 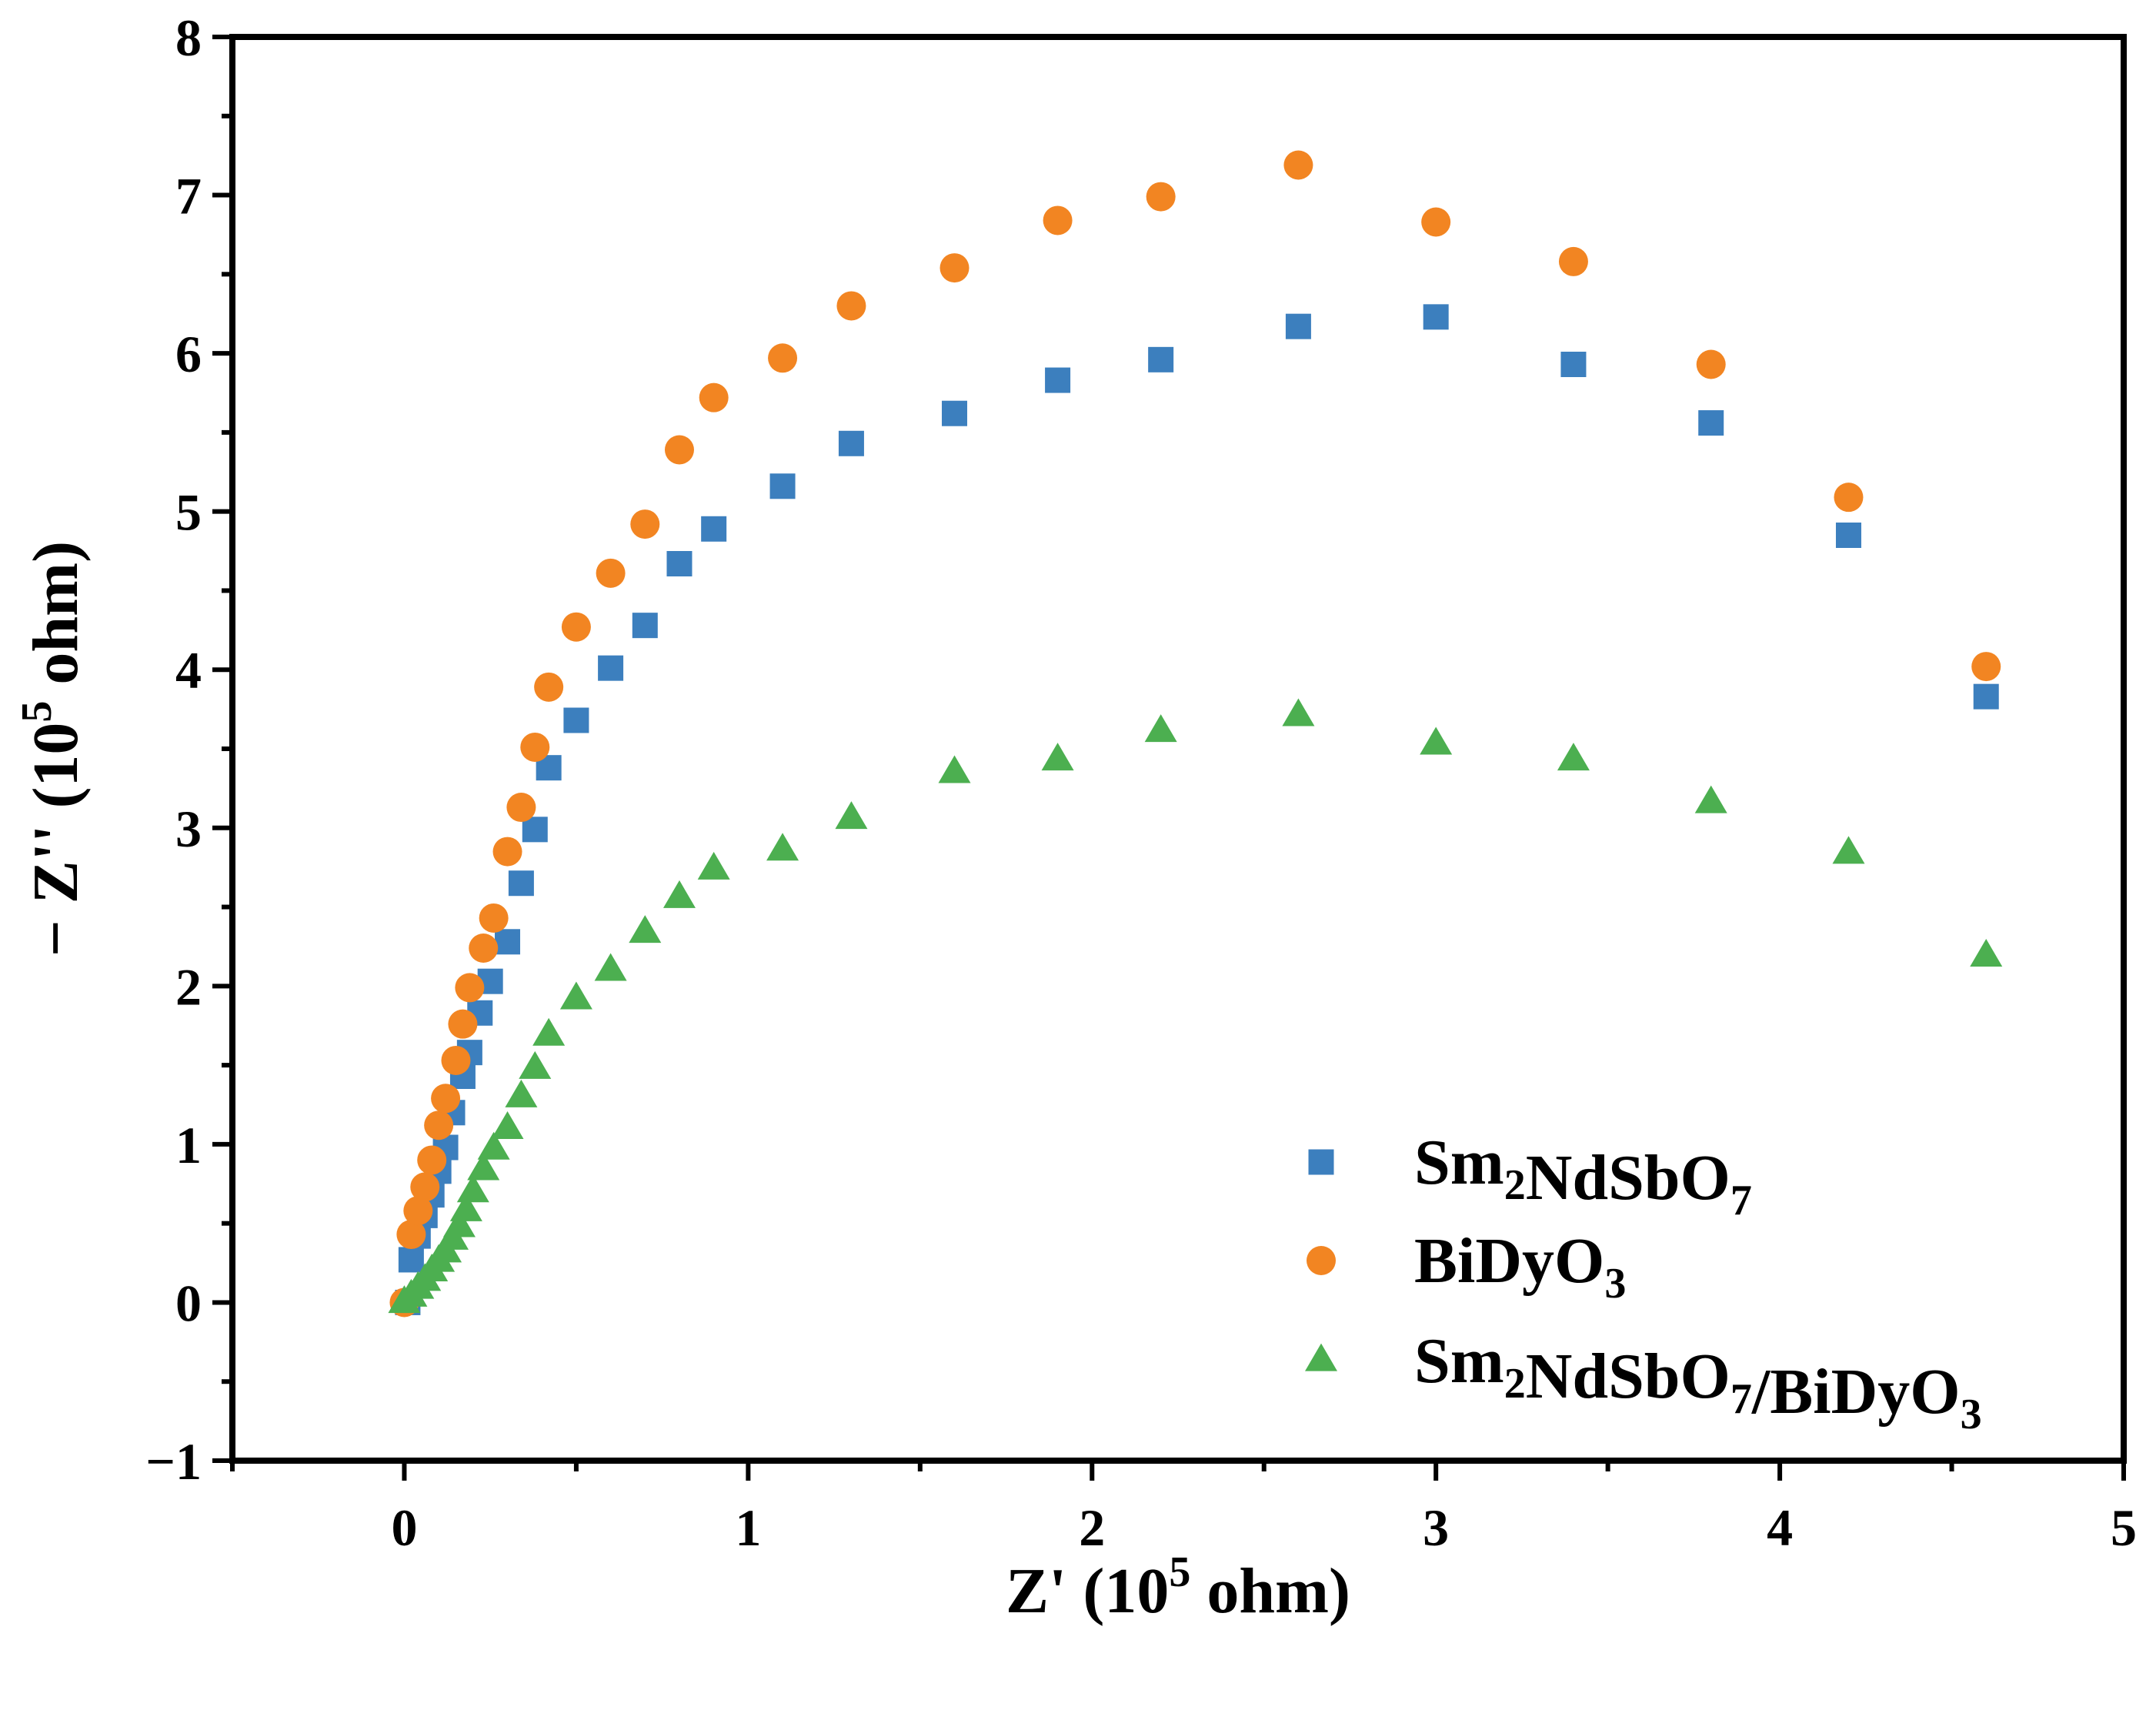 I want to click on y-tick-label: 6, so click(x=188, y=354).